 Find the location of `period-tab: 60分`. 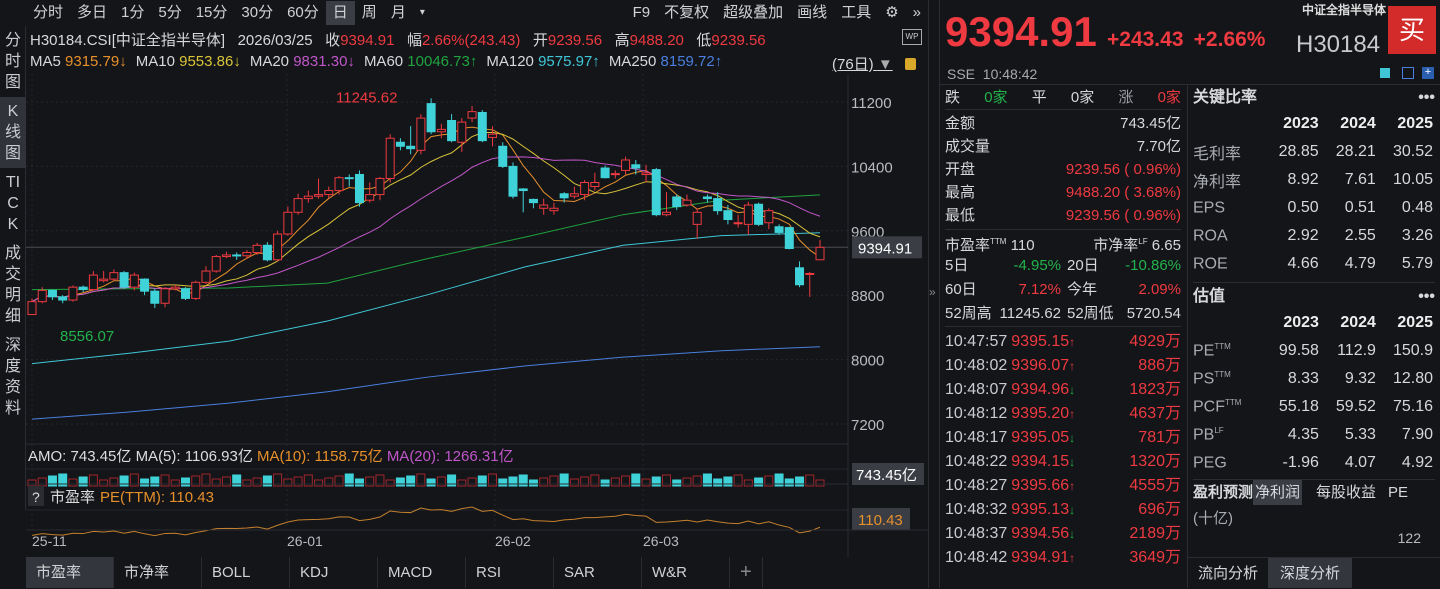

period-tab: 60分 is located at coordinates (303, 12).